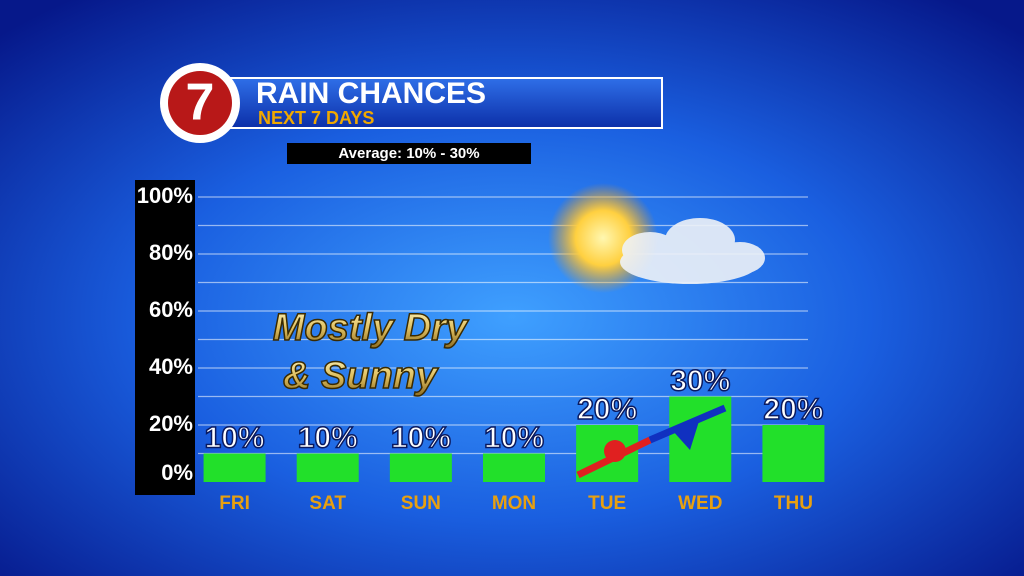 The height and width of the screenshot is (576, 1024). What do you see at coordinates (371, 93) in the screenshot?
I see `chart-title: RAIN CHANCES` at bounding box center [371, 93].